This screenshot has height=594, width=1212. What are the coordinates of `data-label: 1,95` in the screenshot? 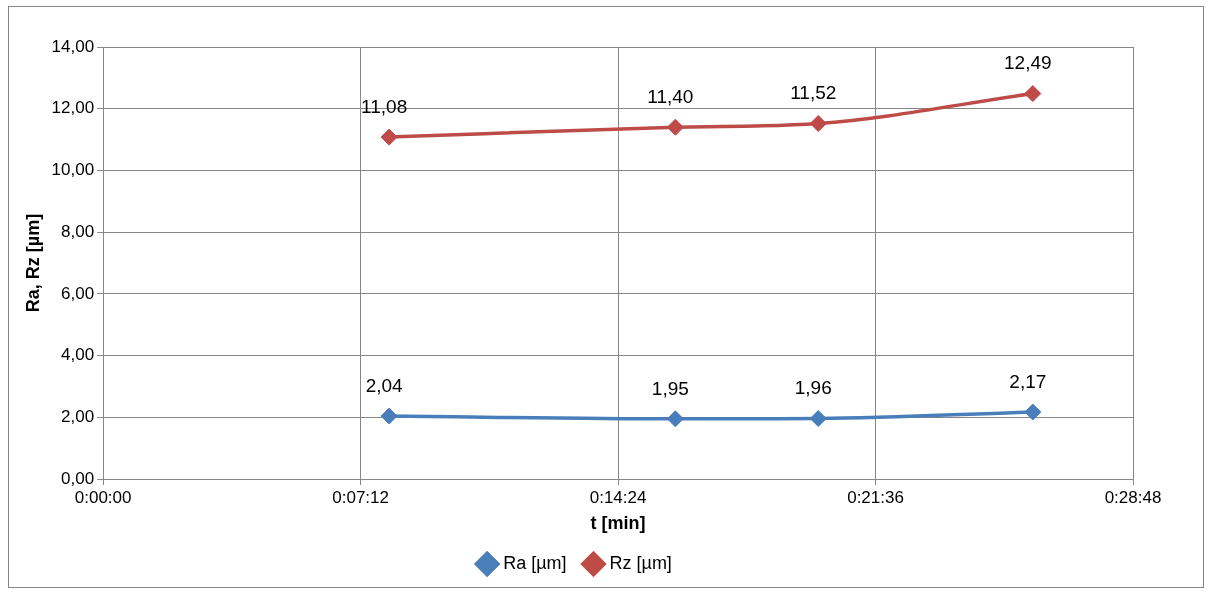 It's located at (670, 388).